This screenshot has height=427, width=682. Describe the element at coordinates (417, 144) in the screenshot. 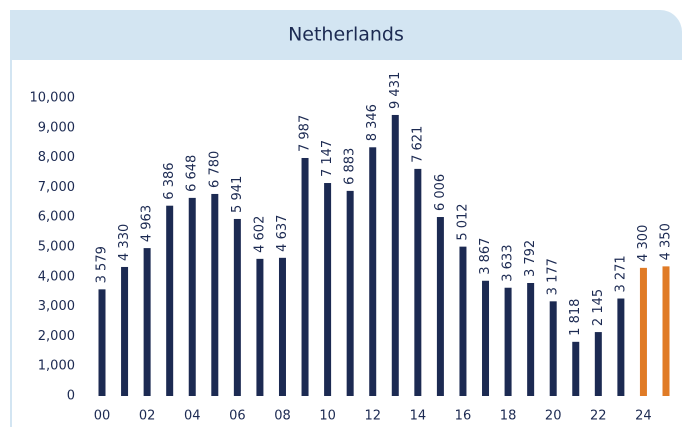

I see `value-label: 7 621` at that location.